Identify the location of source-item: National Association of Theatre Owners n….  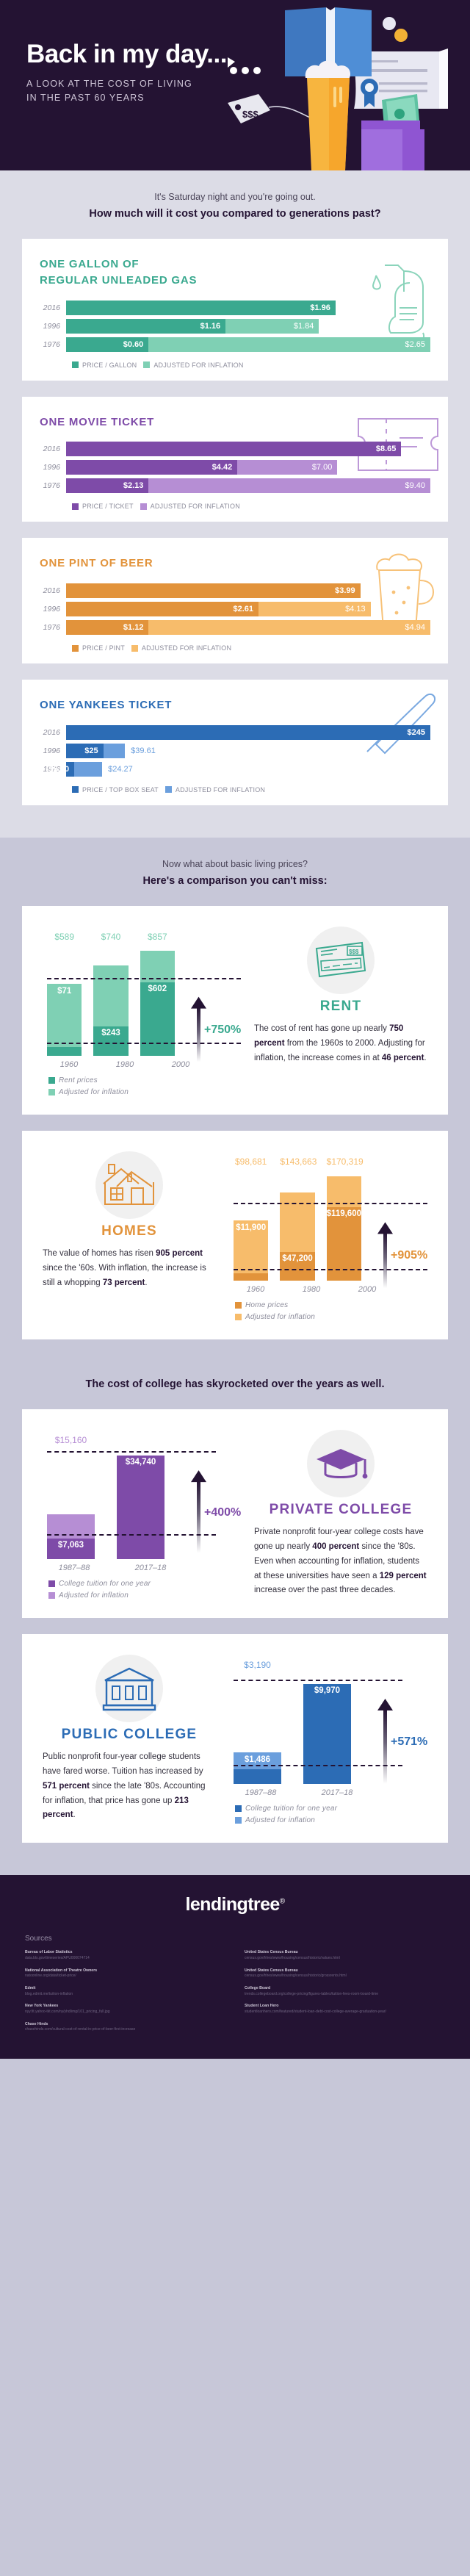
(125, 1974).